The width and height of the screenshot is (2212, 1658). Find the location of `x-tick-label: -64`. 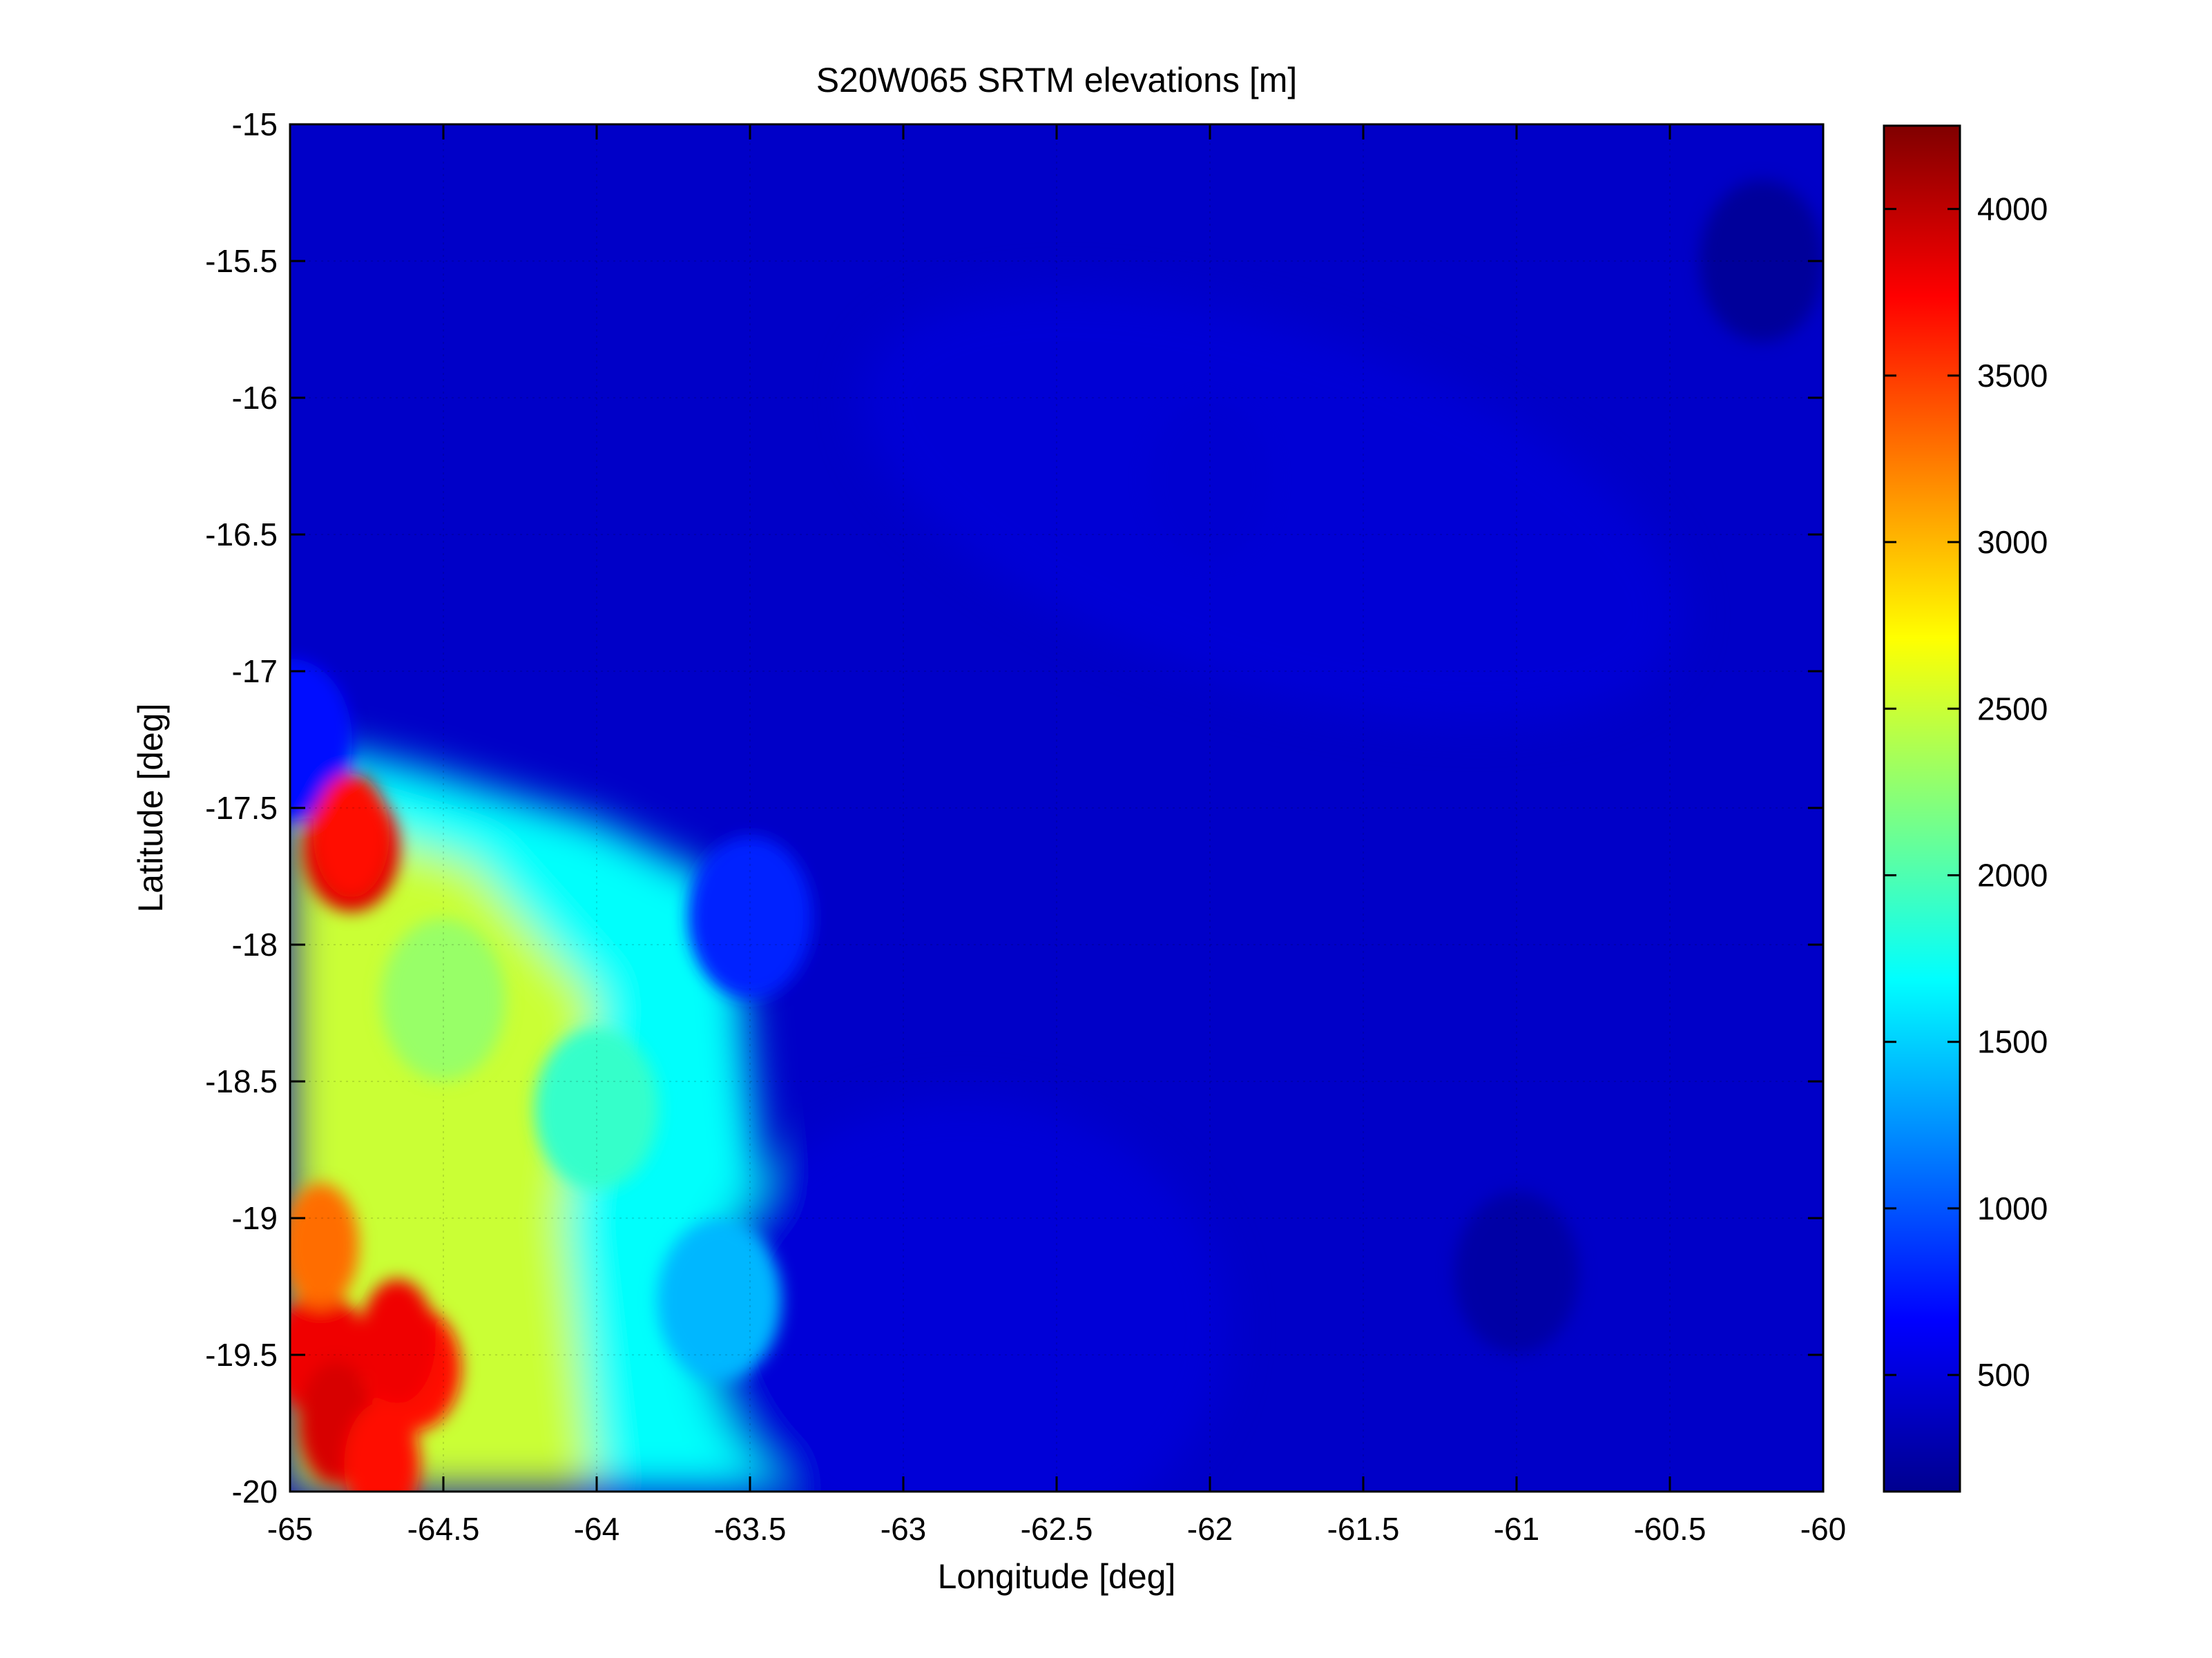

x-tick-label: -64 is located at coordinates (597, 1529).